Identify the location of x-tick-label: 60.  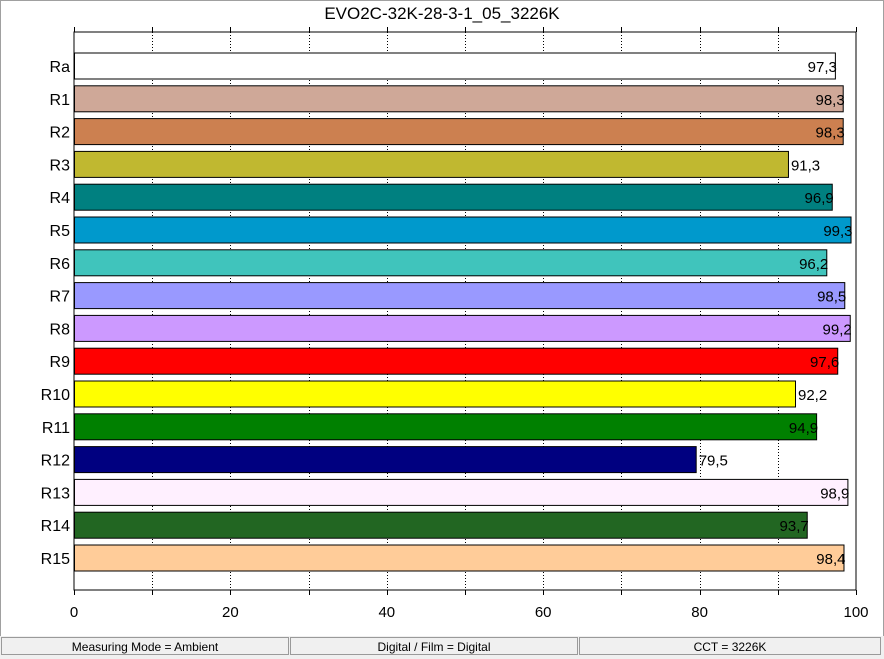
(543, 612).